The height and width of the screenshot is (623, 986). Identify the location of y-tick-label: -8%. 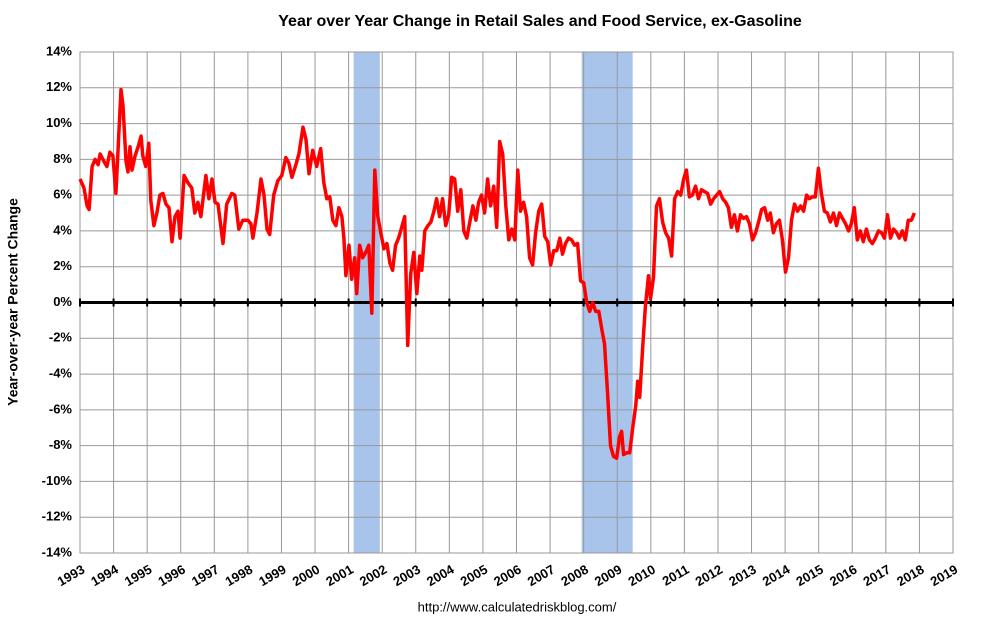
(61, 444).